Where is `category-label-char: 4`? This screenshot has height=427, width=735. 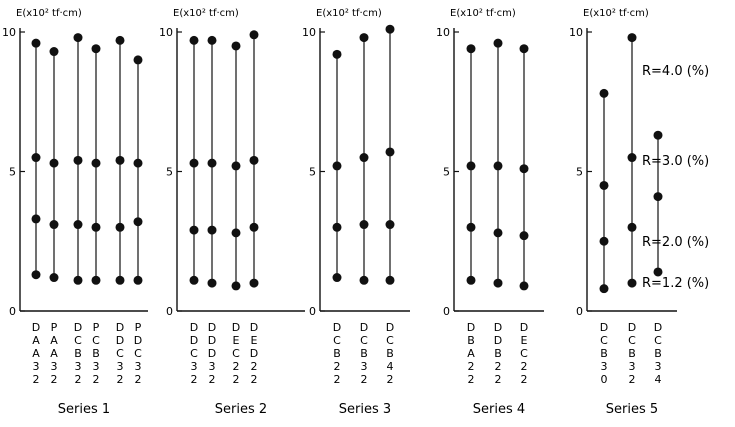
category-label-char: 4 is located at coordinates (390, 366).